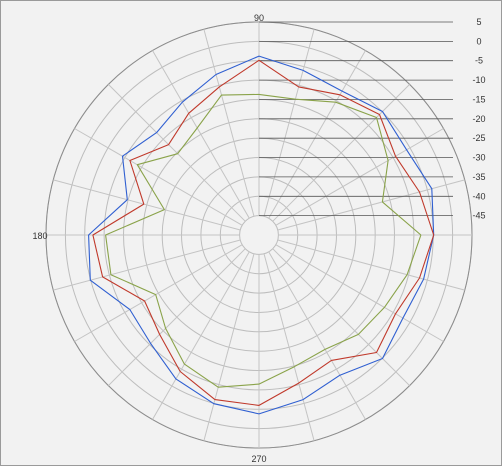 This screenshot has height=467, width=502. Describe the element at coordinates (39, 236) in the screenshot. I see `angle-label-180: 180` at that location.